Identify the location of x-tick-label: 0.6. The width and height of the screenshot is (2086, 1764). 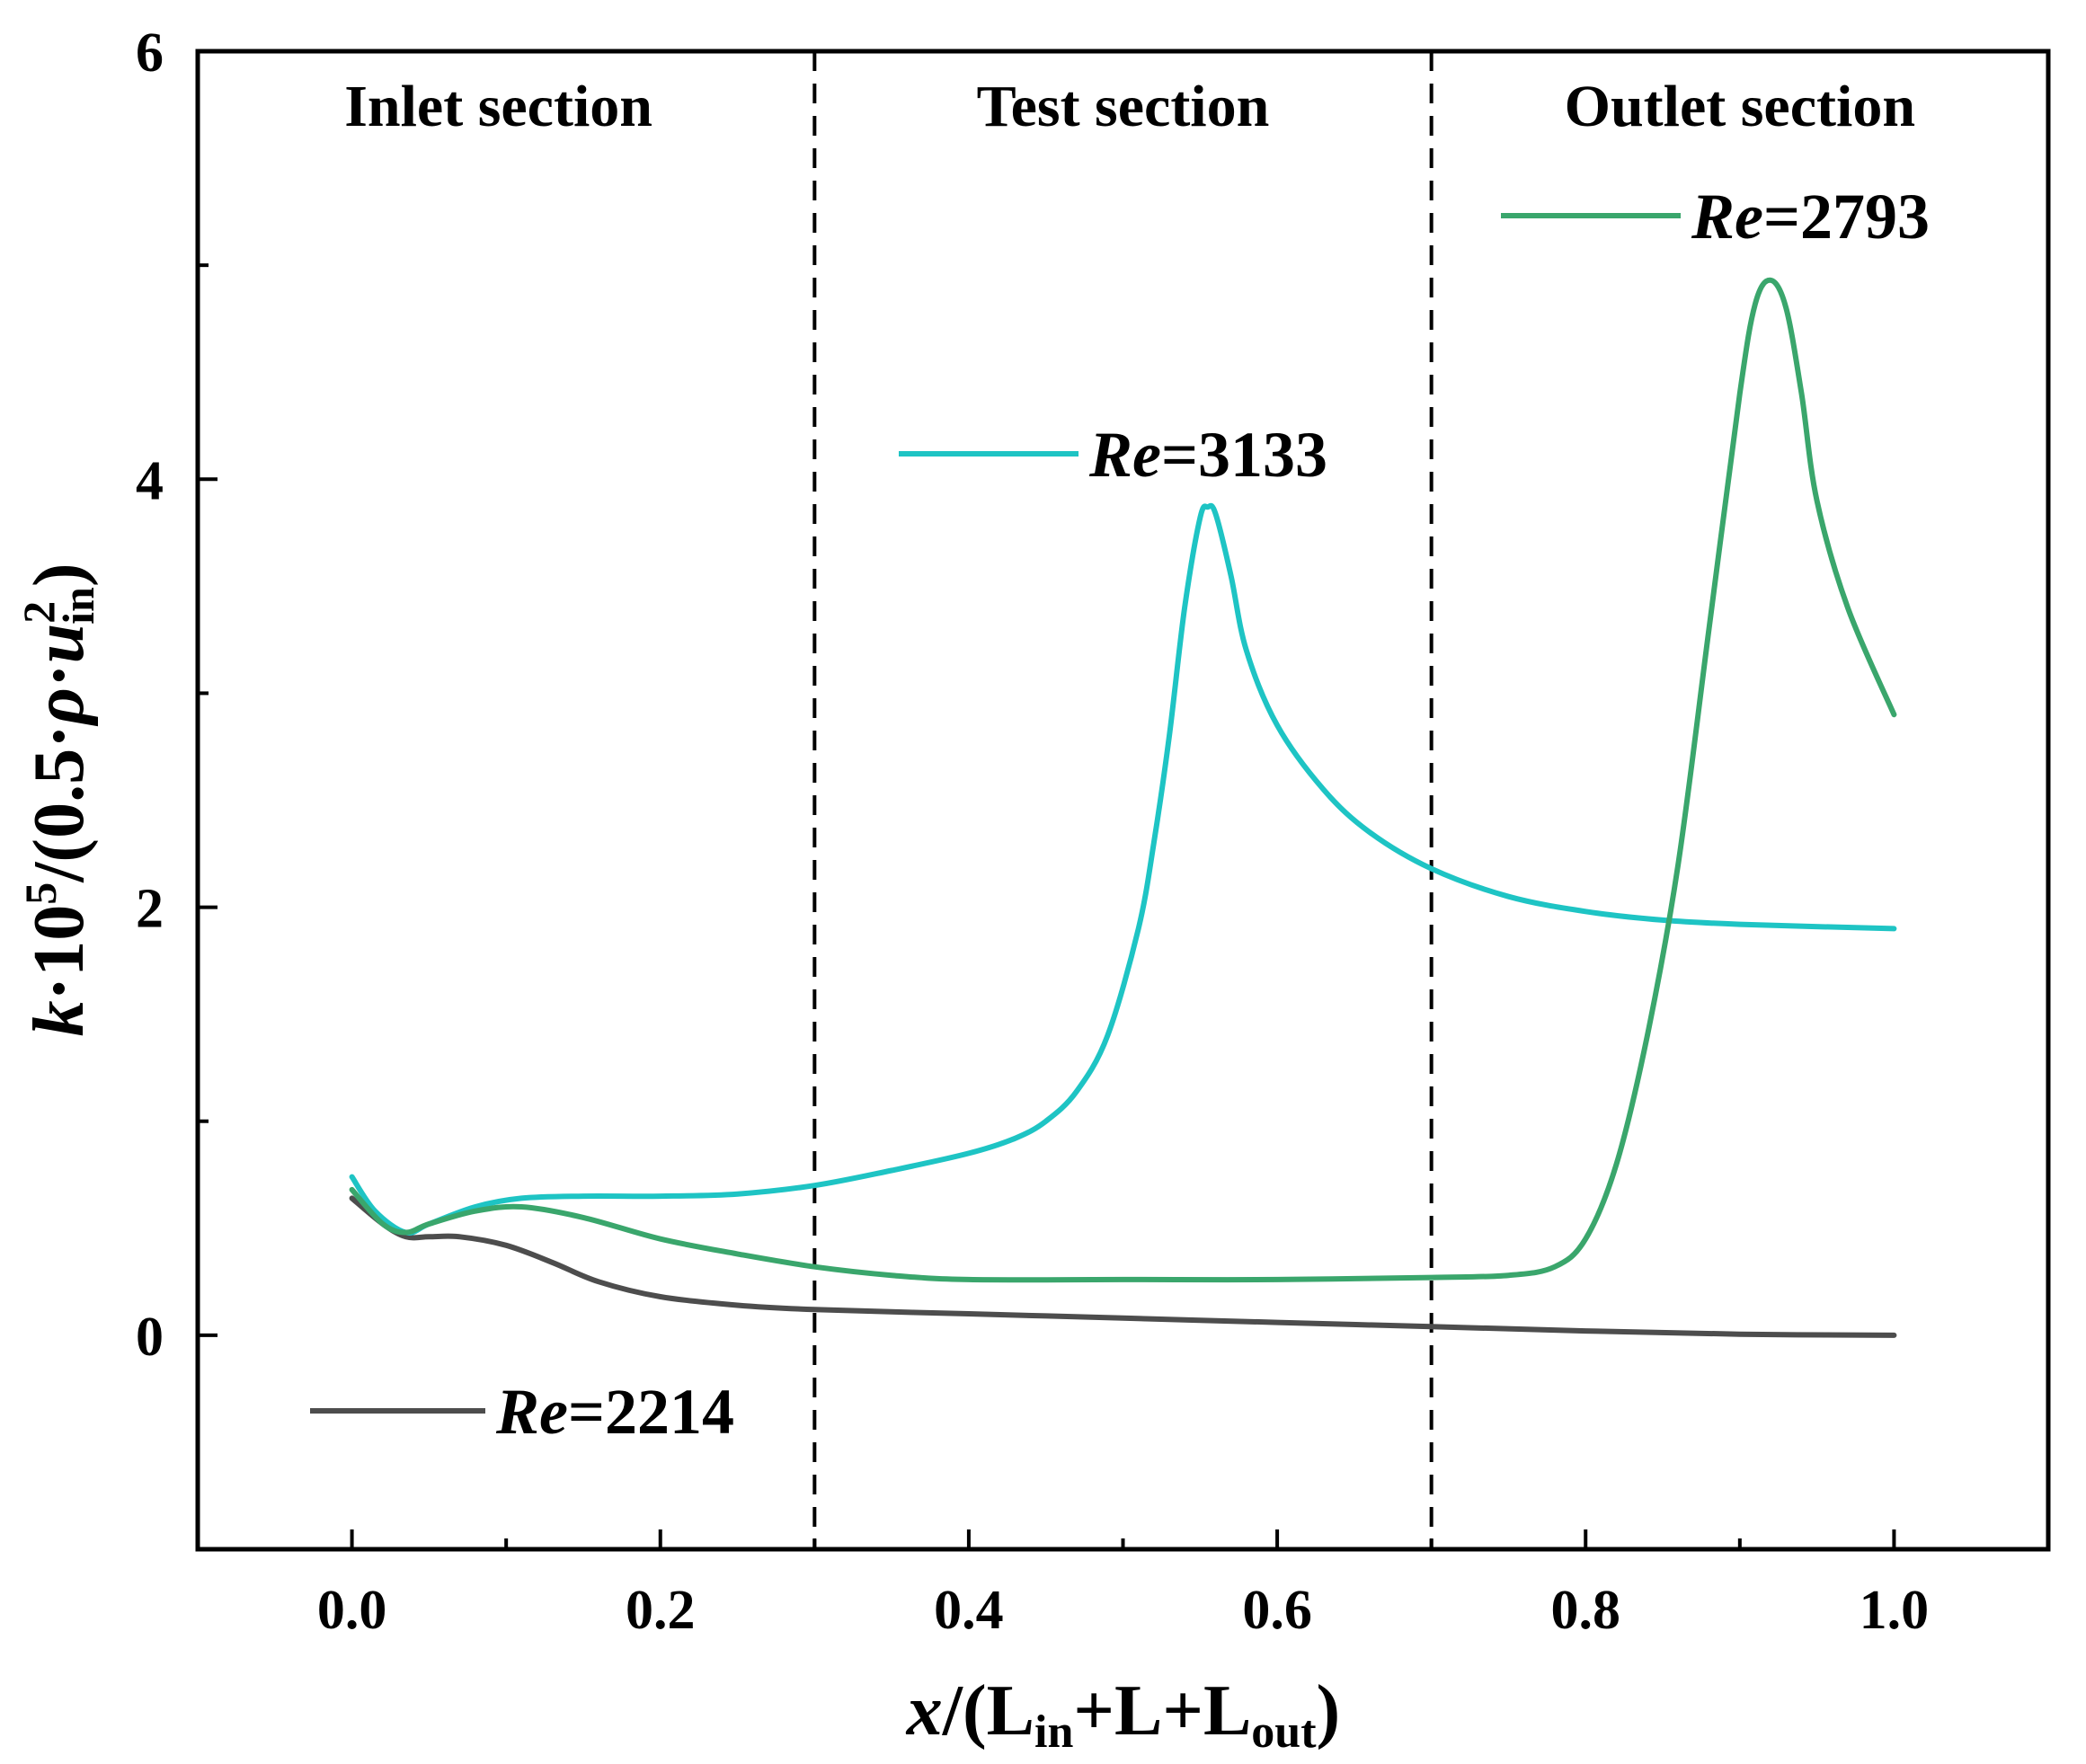
(1277, 1611).